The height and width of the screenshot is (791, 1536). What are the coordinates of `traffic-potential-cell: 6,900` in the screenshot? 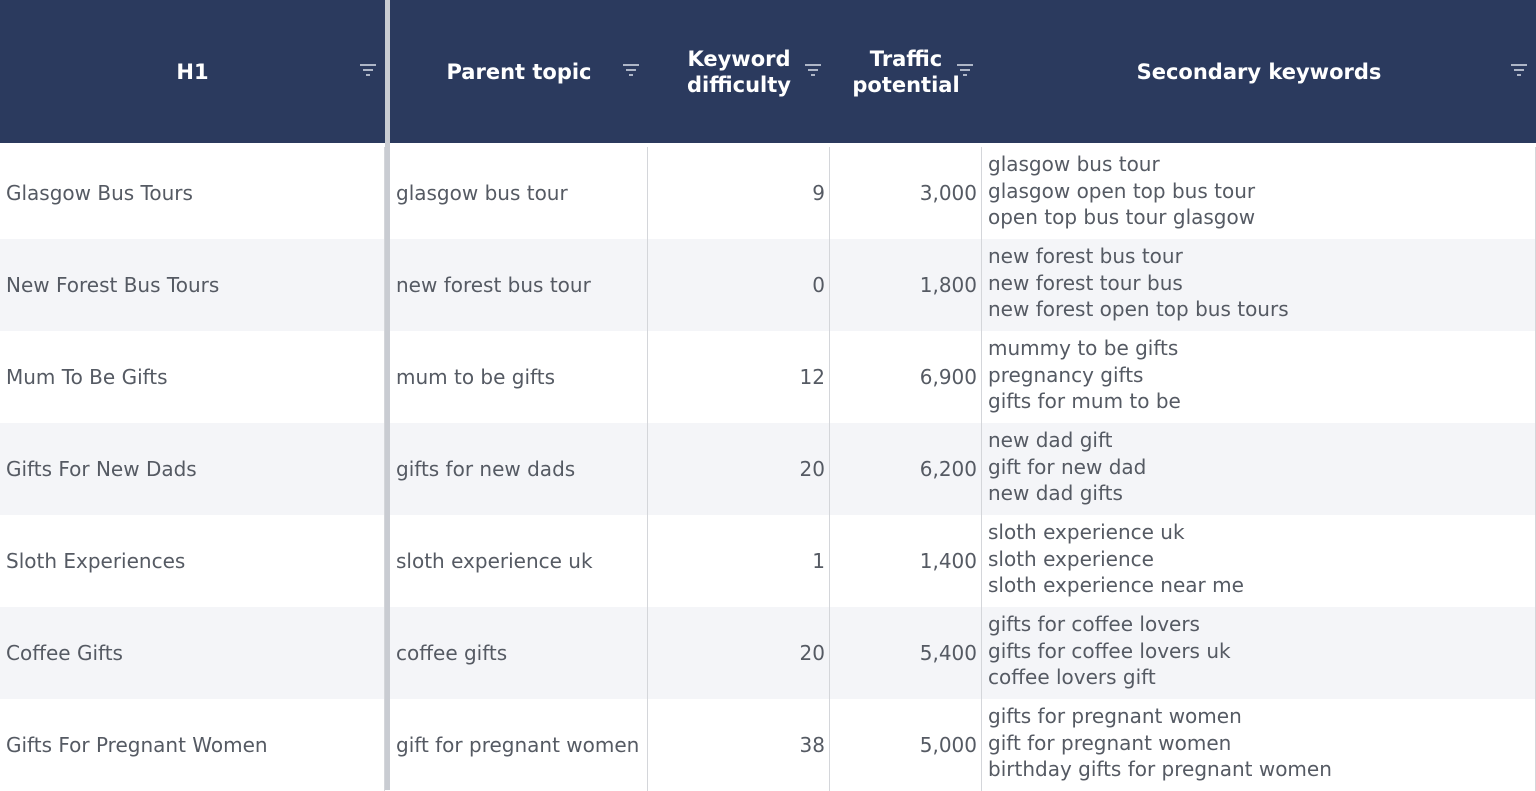 It's located at (906, 377).